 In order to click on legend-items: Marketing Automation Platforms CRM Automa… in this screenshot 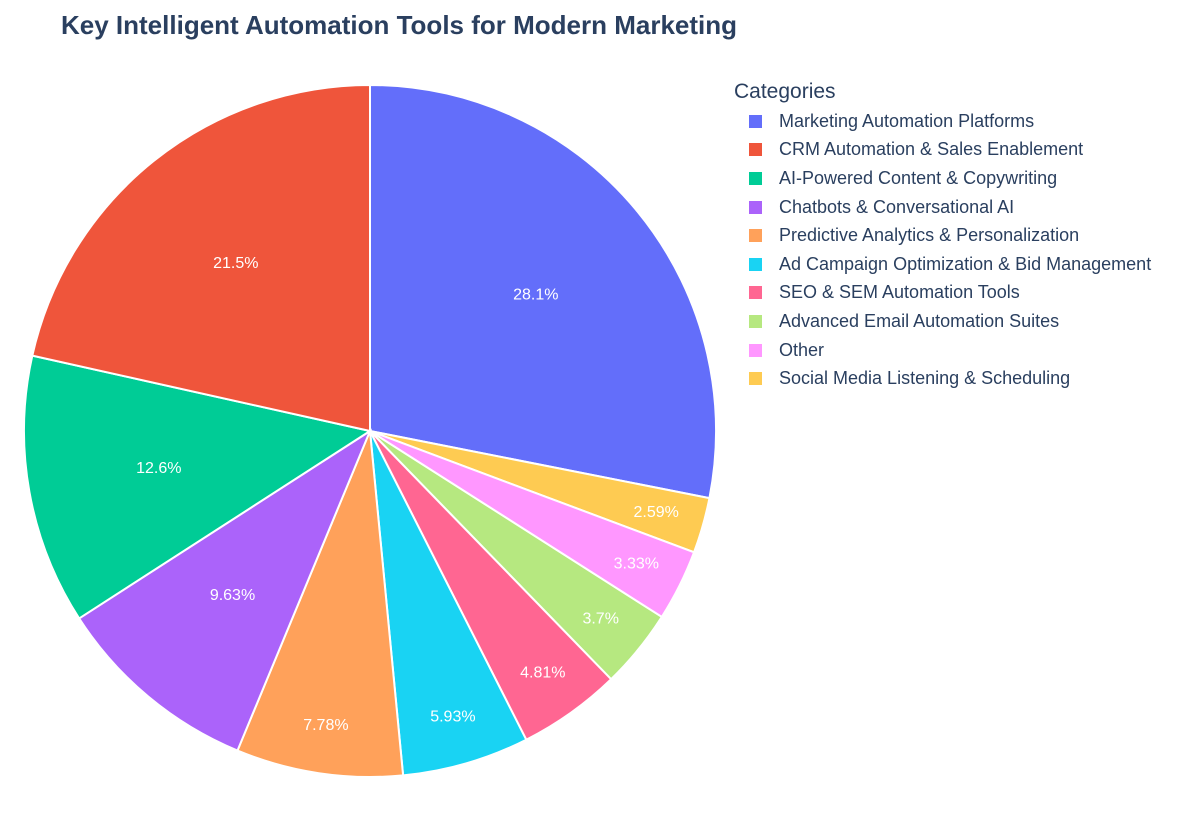, I will do `click(942, 250)`.